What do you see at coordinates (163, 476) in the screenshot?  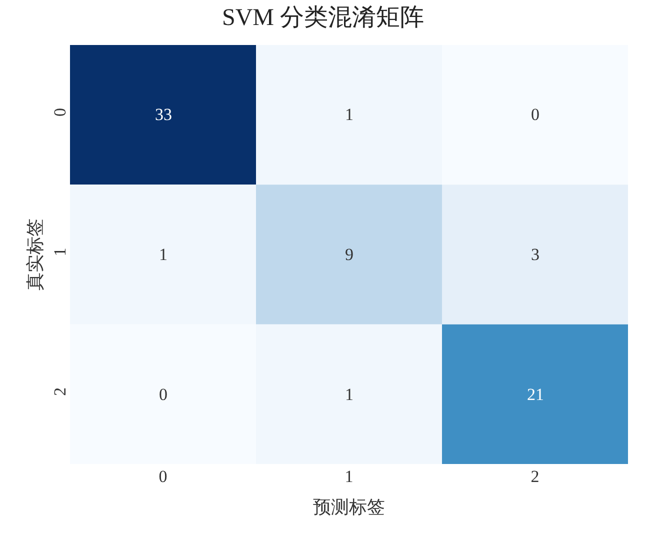 I see `x-tick-label: 0` at bounding box center [163, 476].